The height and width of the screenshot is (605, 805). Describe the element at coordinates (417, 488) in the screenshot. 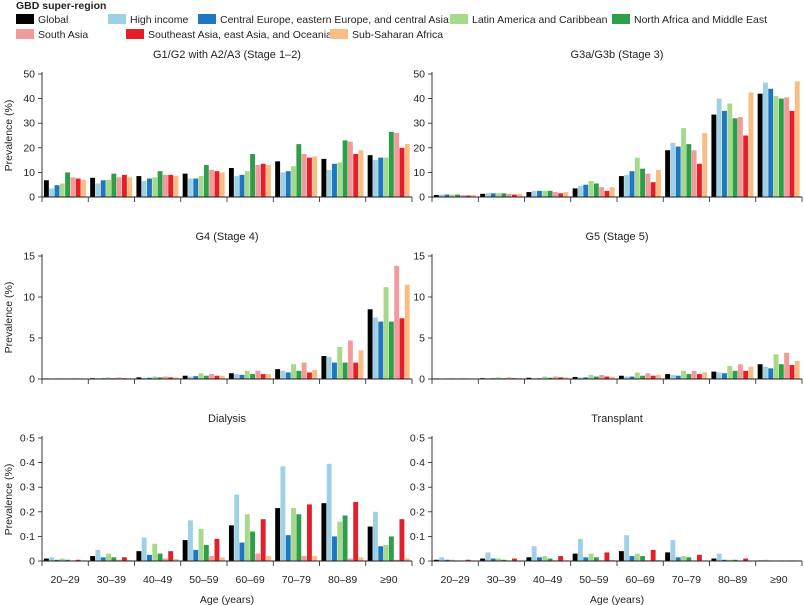

I see `y-tick-label: 0·3` at that location.